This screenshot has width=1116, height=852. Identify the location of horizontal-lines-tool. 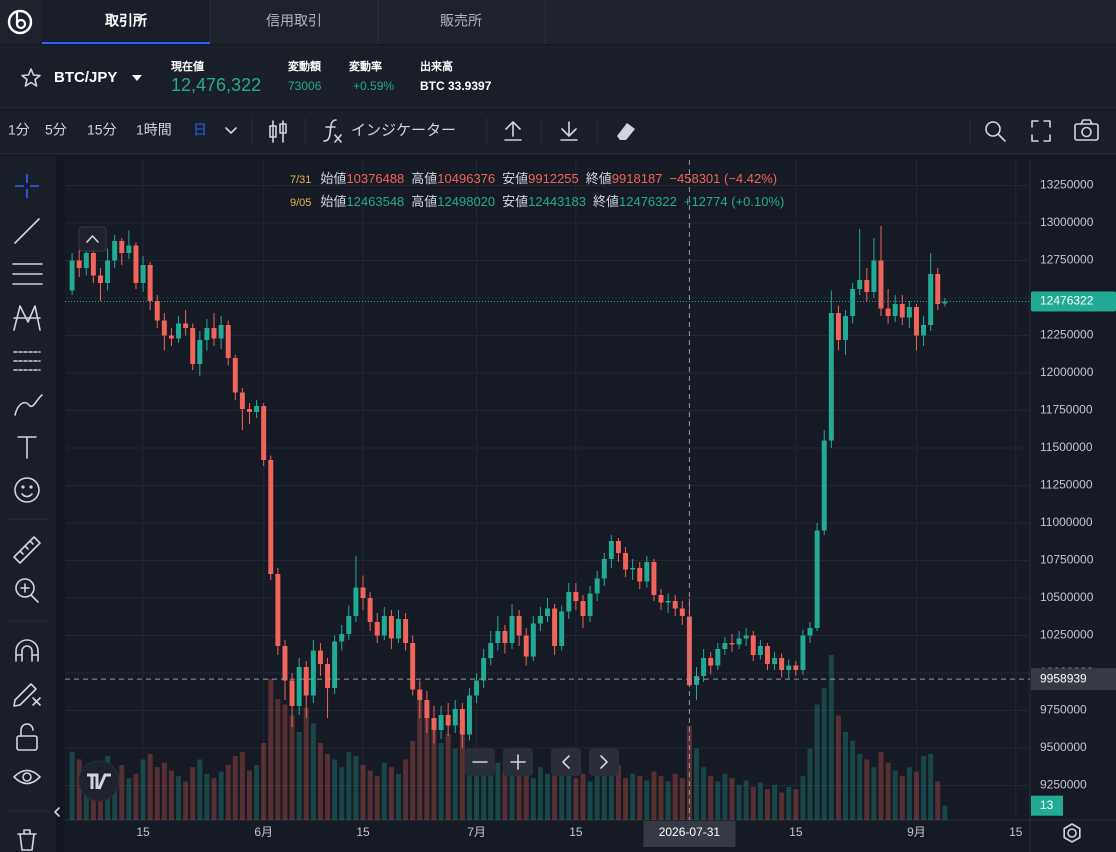
(27, 274).